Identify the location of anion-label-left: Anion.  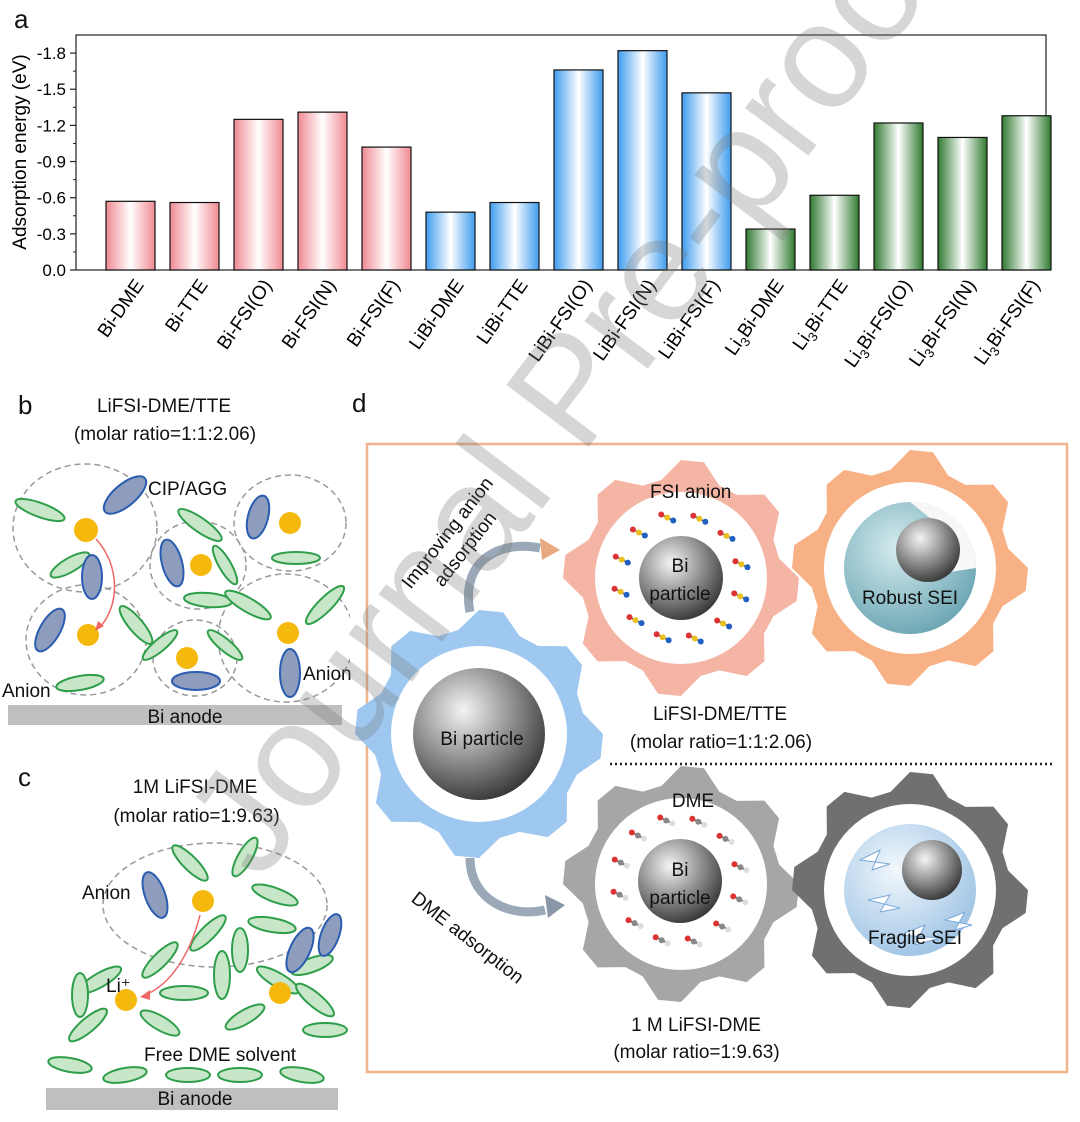
(26, 691).